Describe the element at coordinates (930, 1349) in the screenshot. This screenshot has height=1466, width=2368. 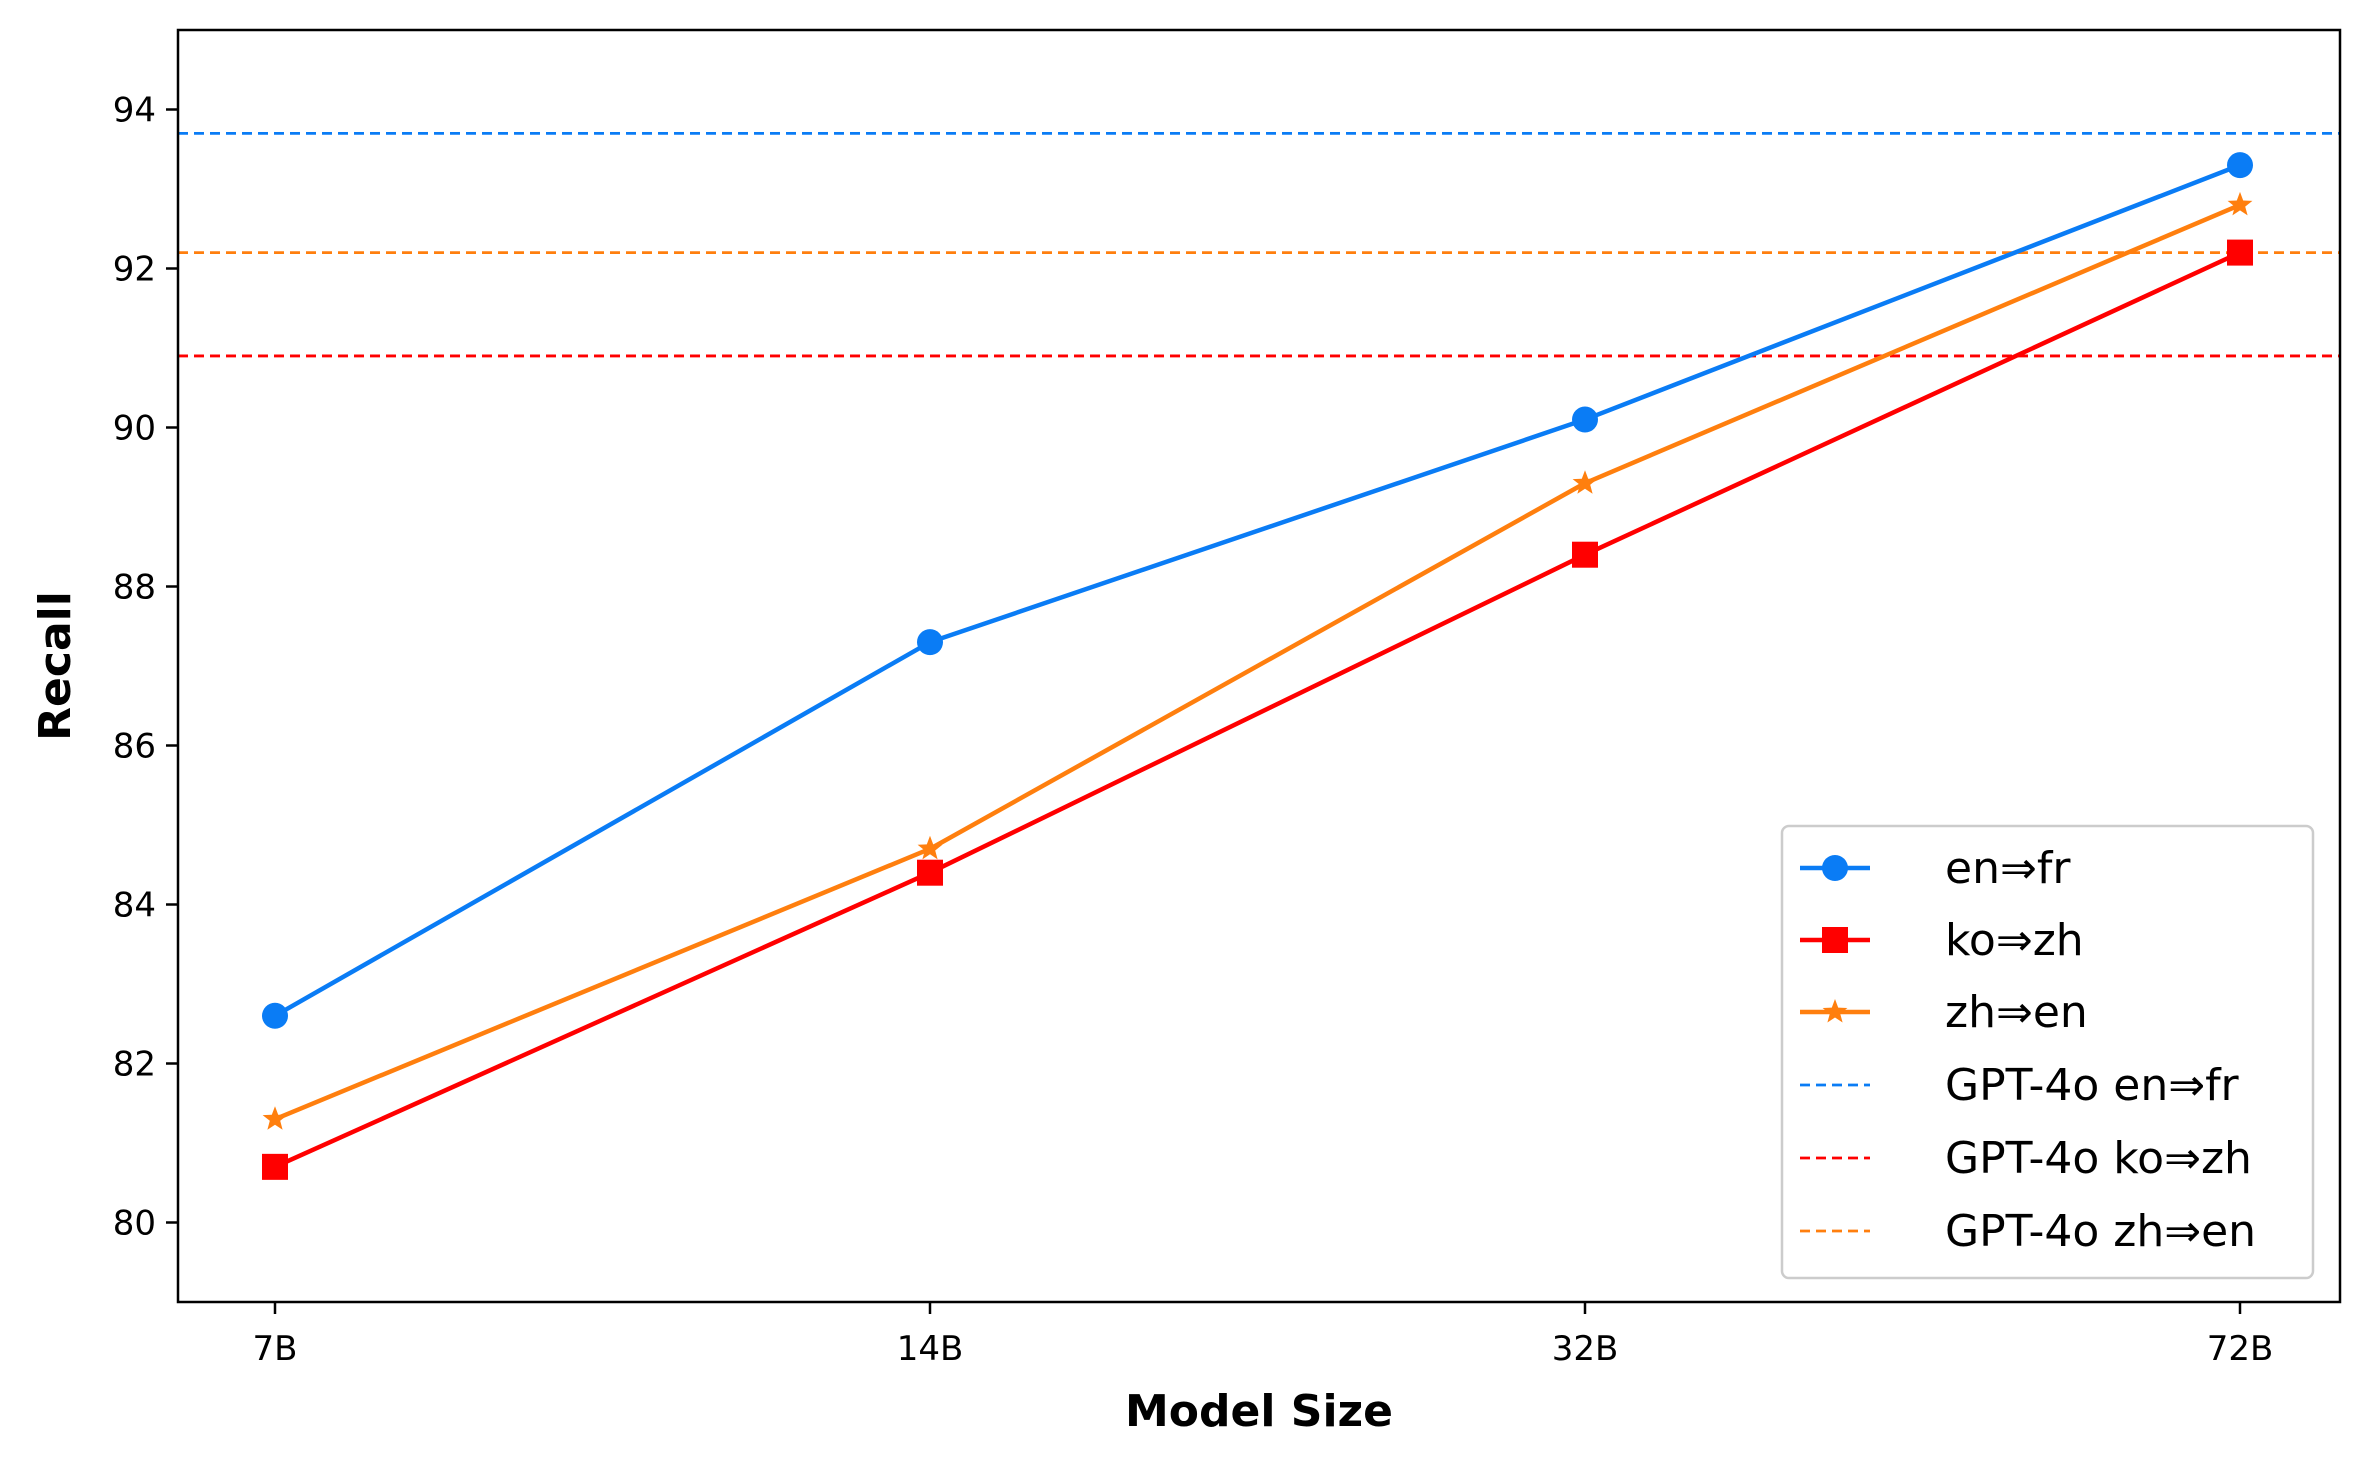
I see `x-tick-label: 14B` at that location.